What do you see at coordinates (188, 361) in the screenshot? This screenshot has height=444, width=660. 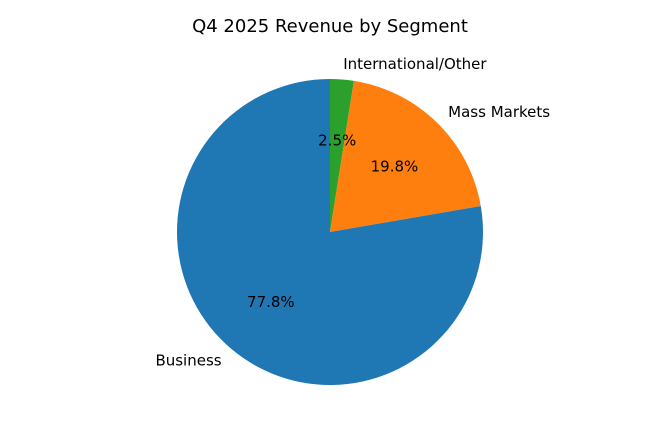 I see `slice-label: Business` at bounding box center [188, 361].